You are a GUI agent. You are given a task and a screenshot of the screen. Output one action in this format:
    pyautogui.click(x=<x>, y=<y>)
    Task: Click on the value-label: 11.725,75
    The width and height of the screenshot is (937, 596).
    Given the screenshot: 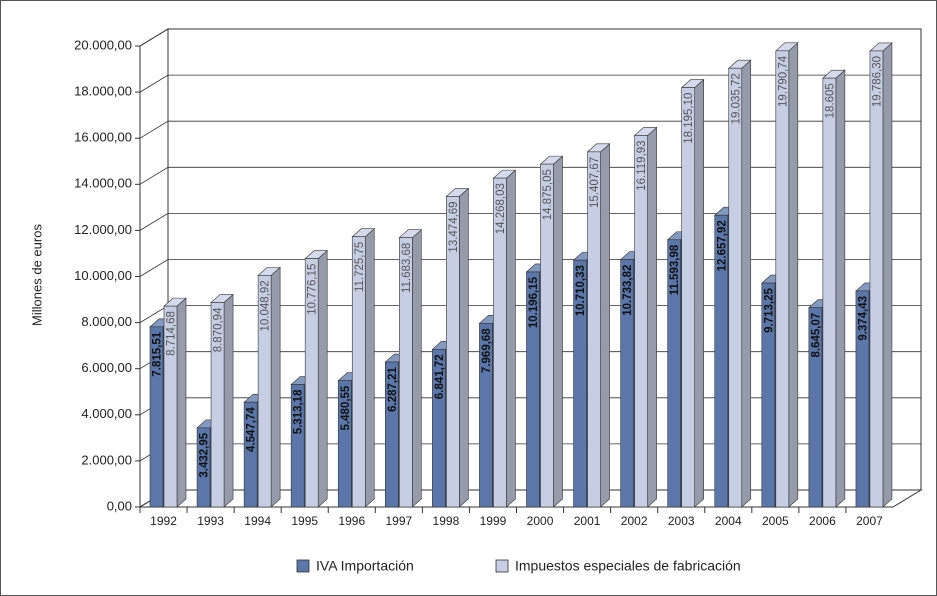 What is the action you would take?
    pyautogui.click(x=360, y=267)
    